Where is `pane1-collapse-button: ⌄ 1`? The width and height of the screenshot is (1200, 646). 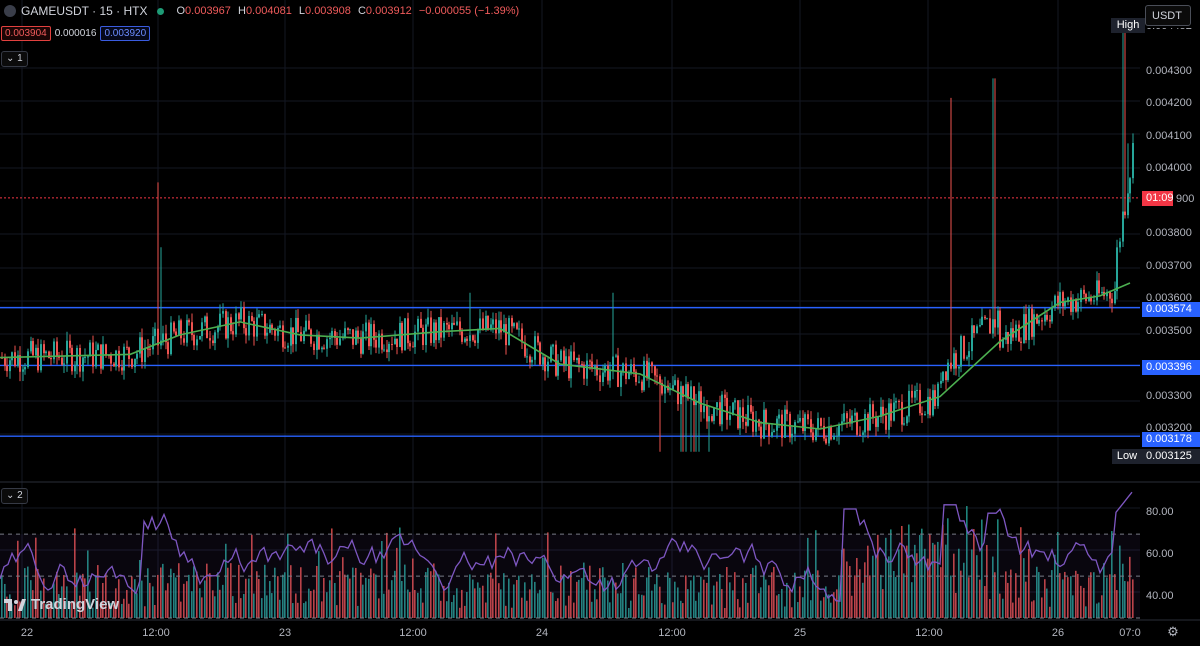 pane1-collapse-button: ⌄ 1 is located at coordinates (14, 59).